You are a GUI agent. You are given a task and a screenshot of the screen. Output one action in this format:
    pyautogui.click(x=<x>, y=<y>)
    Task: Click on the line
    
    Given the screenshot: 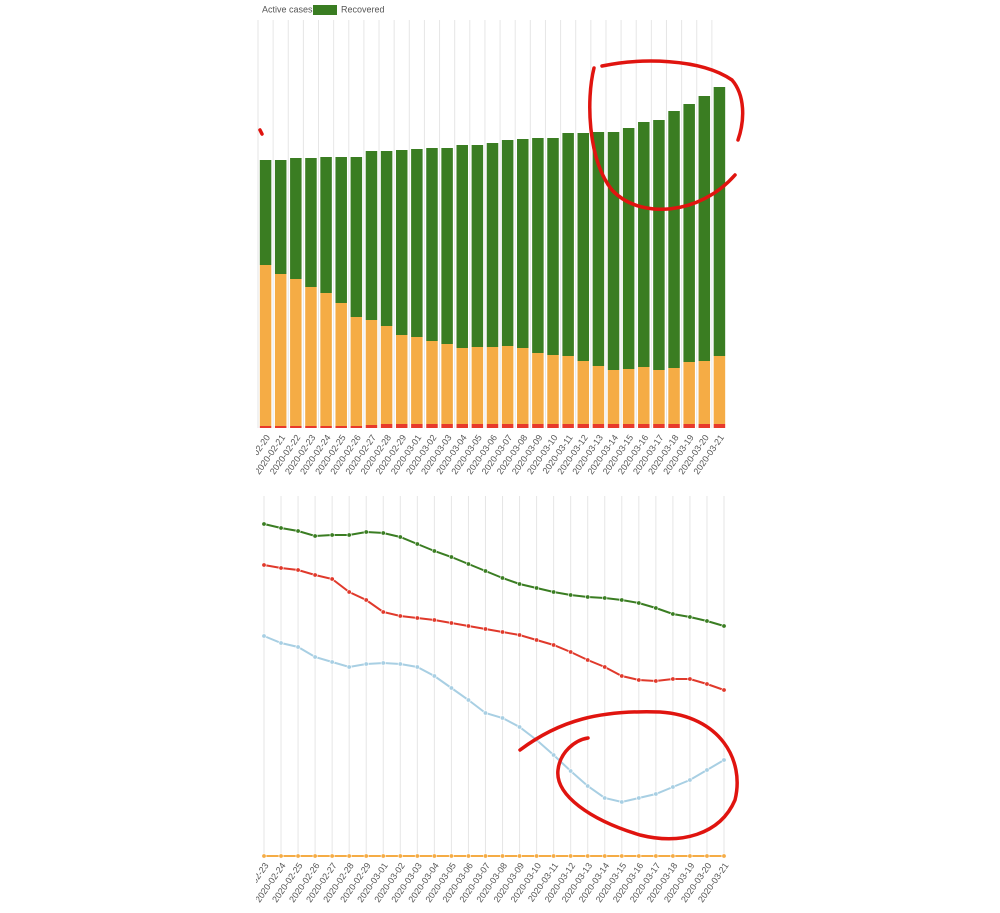 What is the action you would take?
    pyautogui.click(x=494, y=627)
    